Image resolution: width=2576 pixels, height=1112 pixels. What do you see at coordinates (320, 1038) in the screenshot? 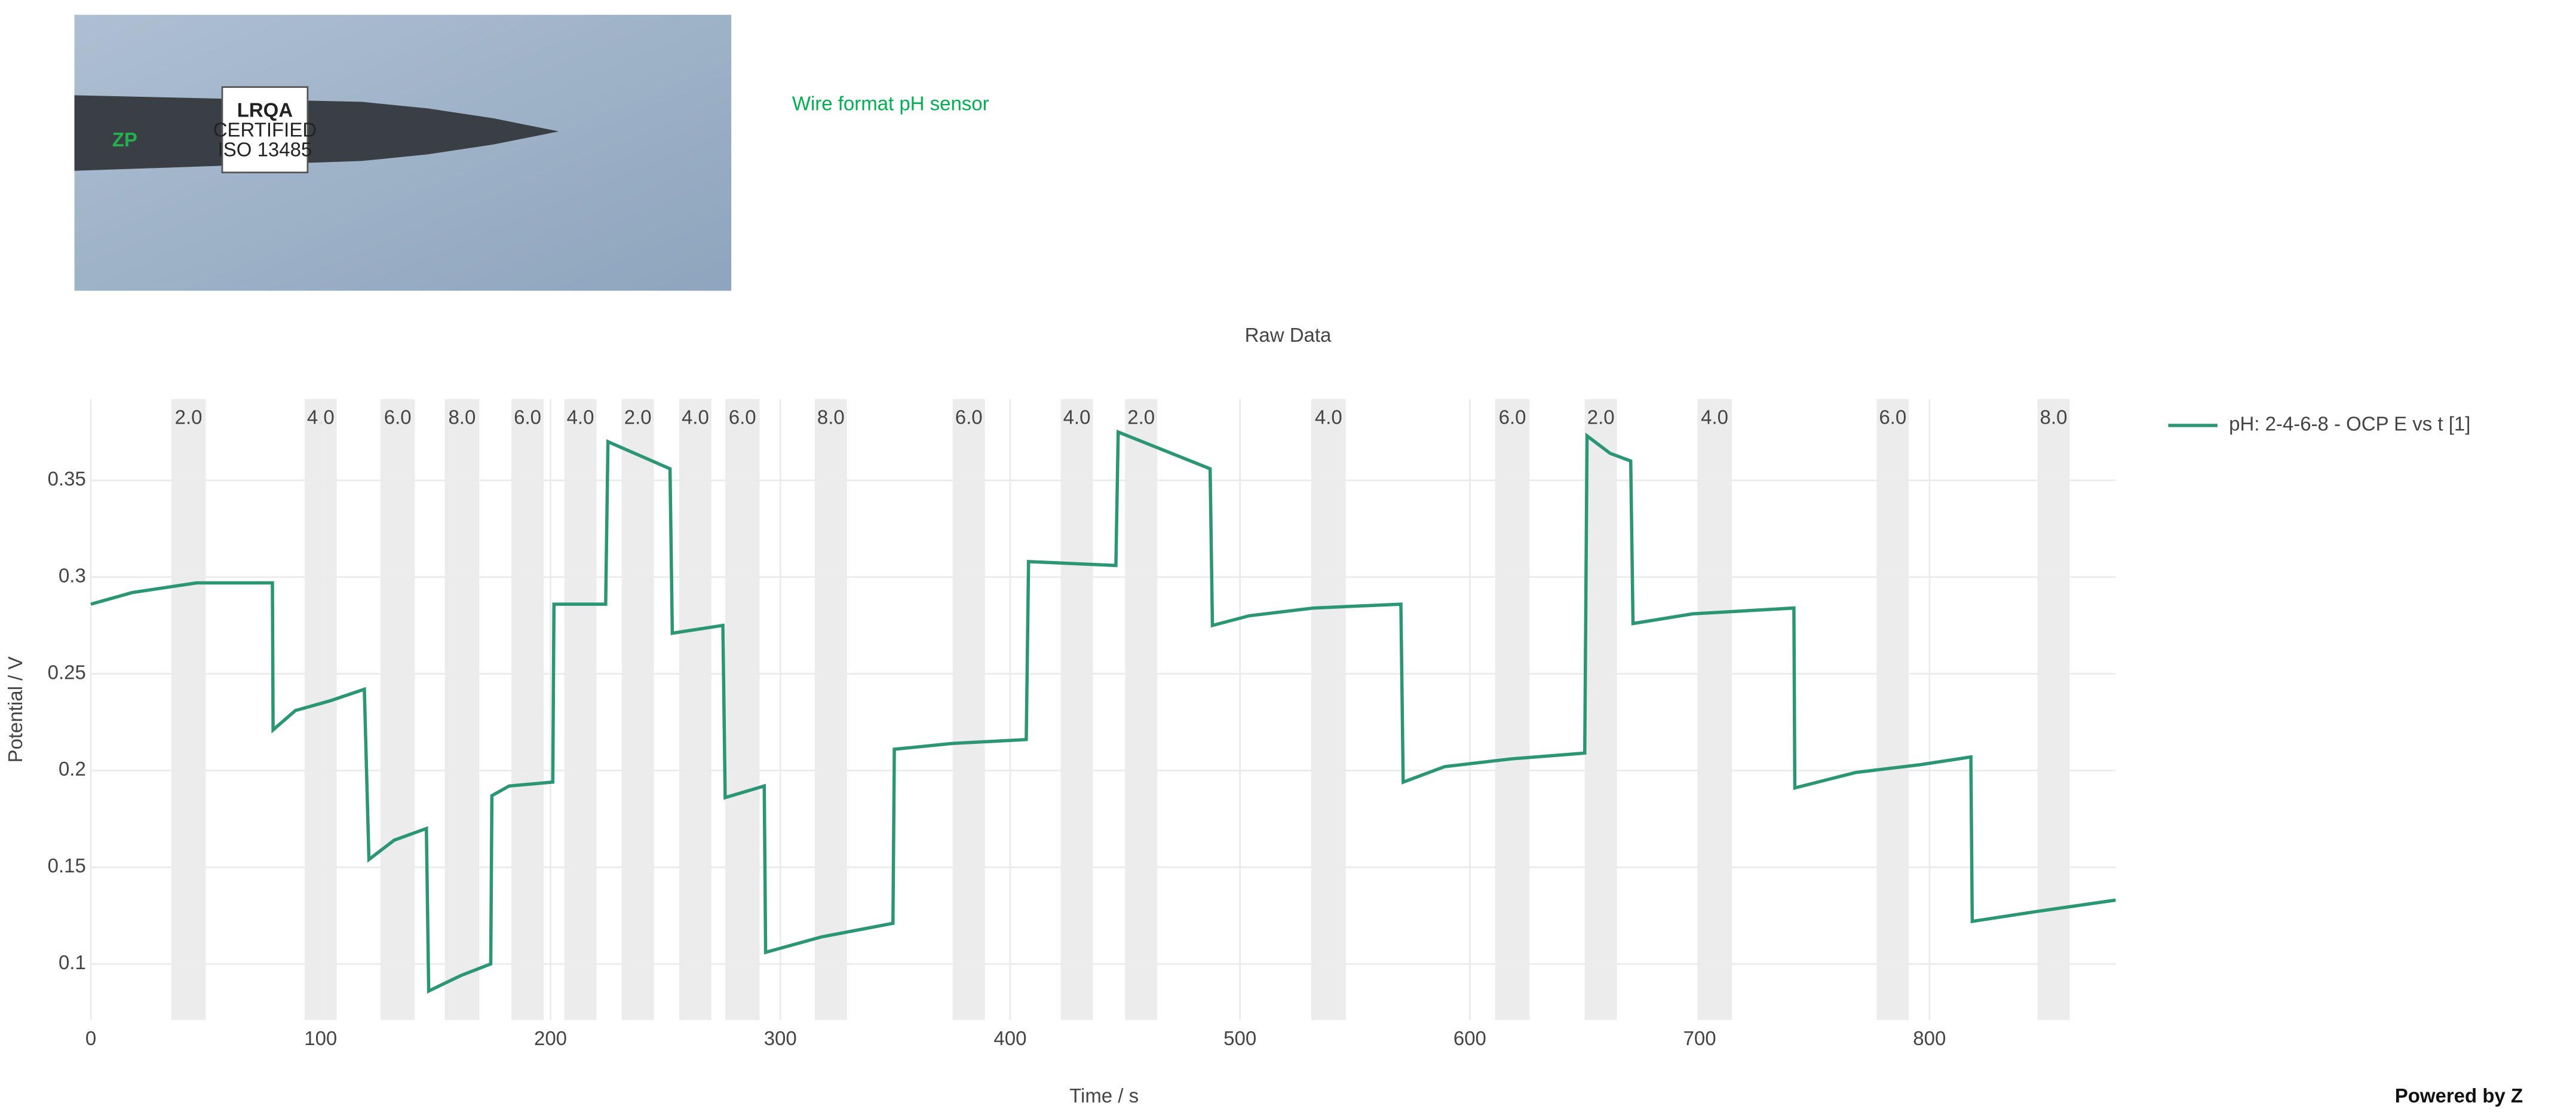
I see `x-tick-label: 100` at bounding box center [320, 1038].